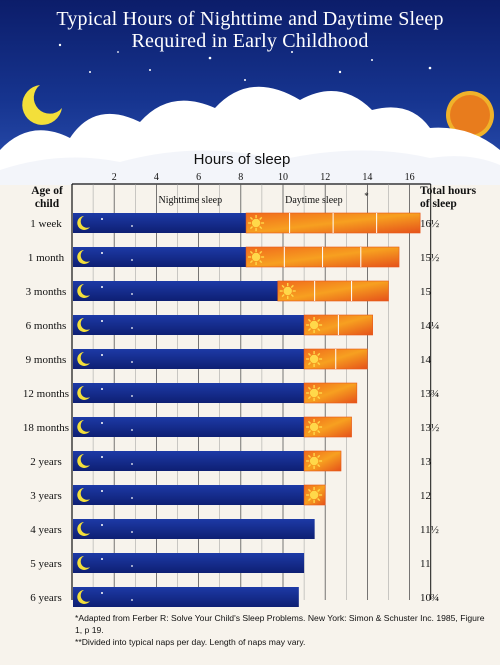 The image size is (500, 665). I want to click on x-tick-label: 16, so click(410, 177).